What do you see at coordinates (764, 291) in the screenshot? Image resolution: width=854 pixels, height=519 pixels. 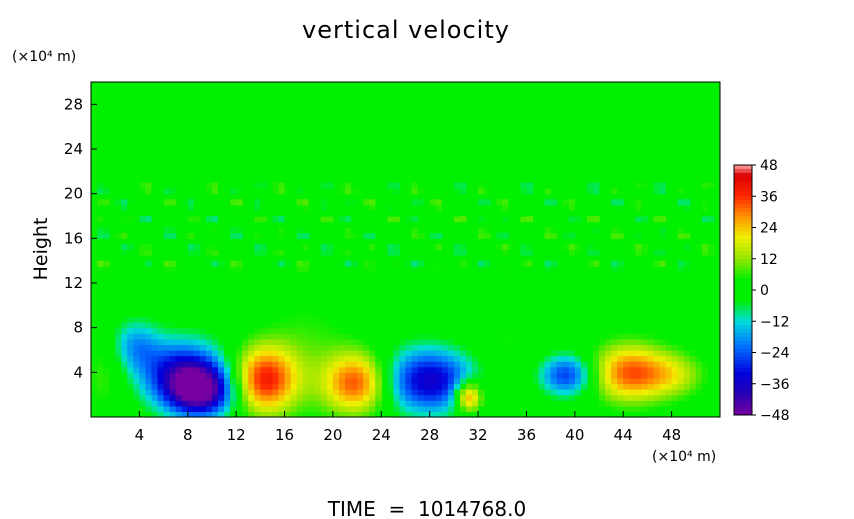 I see `colorbar-label: 0` at bounding box center [764, 291].